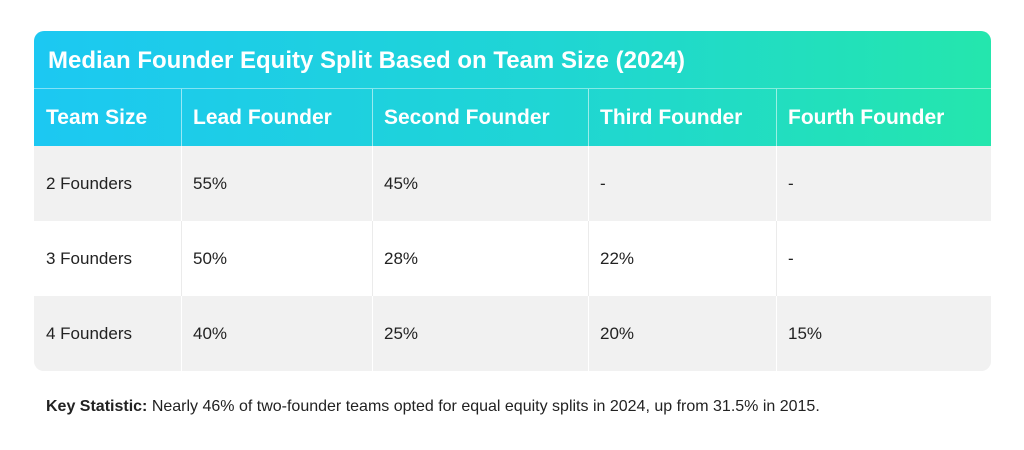 This screenshot has height=450, width=1024. Describe the element at coordinates (97, 117) in the screenshot. I see `header-team-size: Team Size` at that location.